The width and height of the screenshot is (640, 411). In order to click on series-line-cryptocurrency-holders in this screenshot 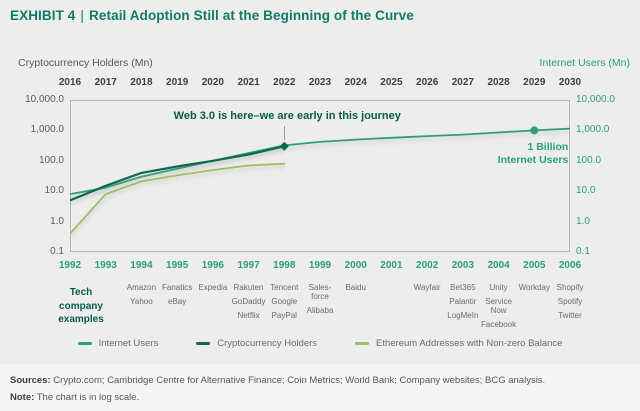, I will do `click(178, 173)`.